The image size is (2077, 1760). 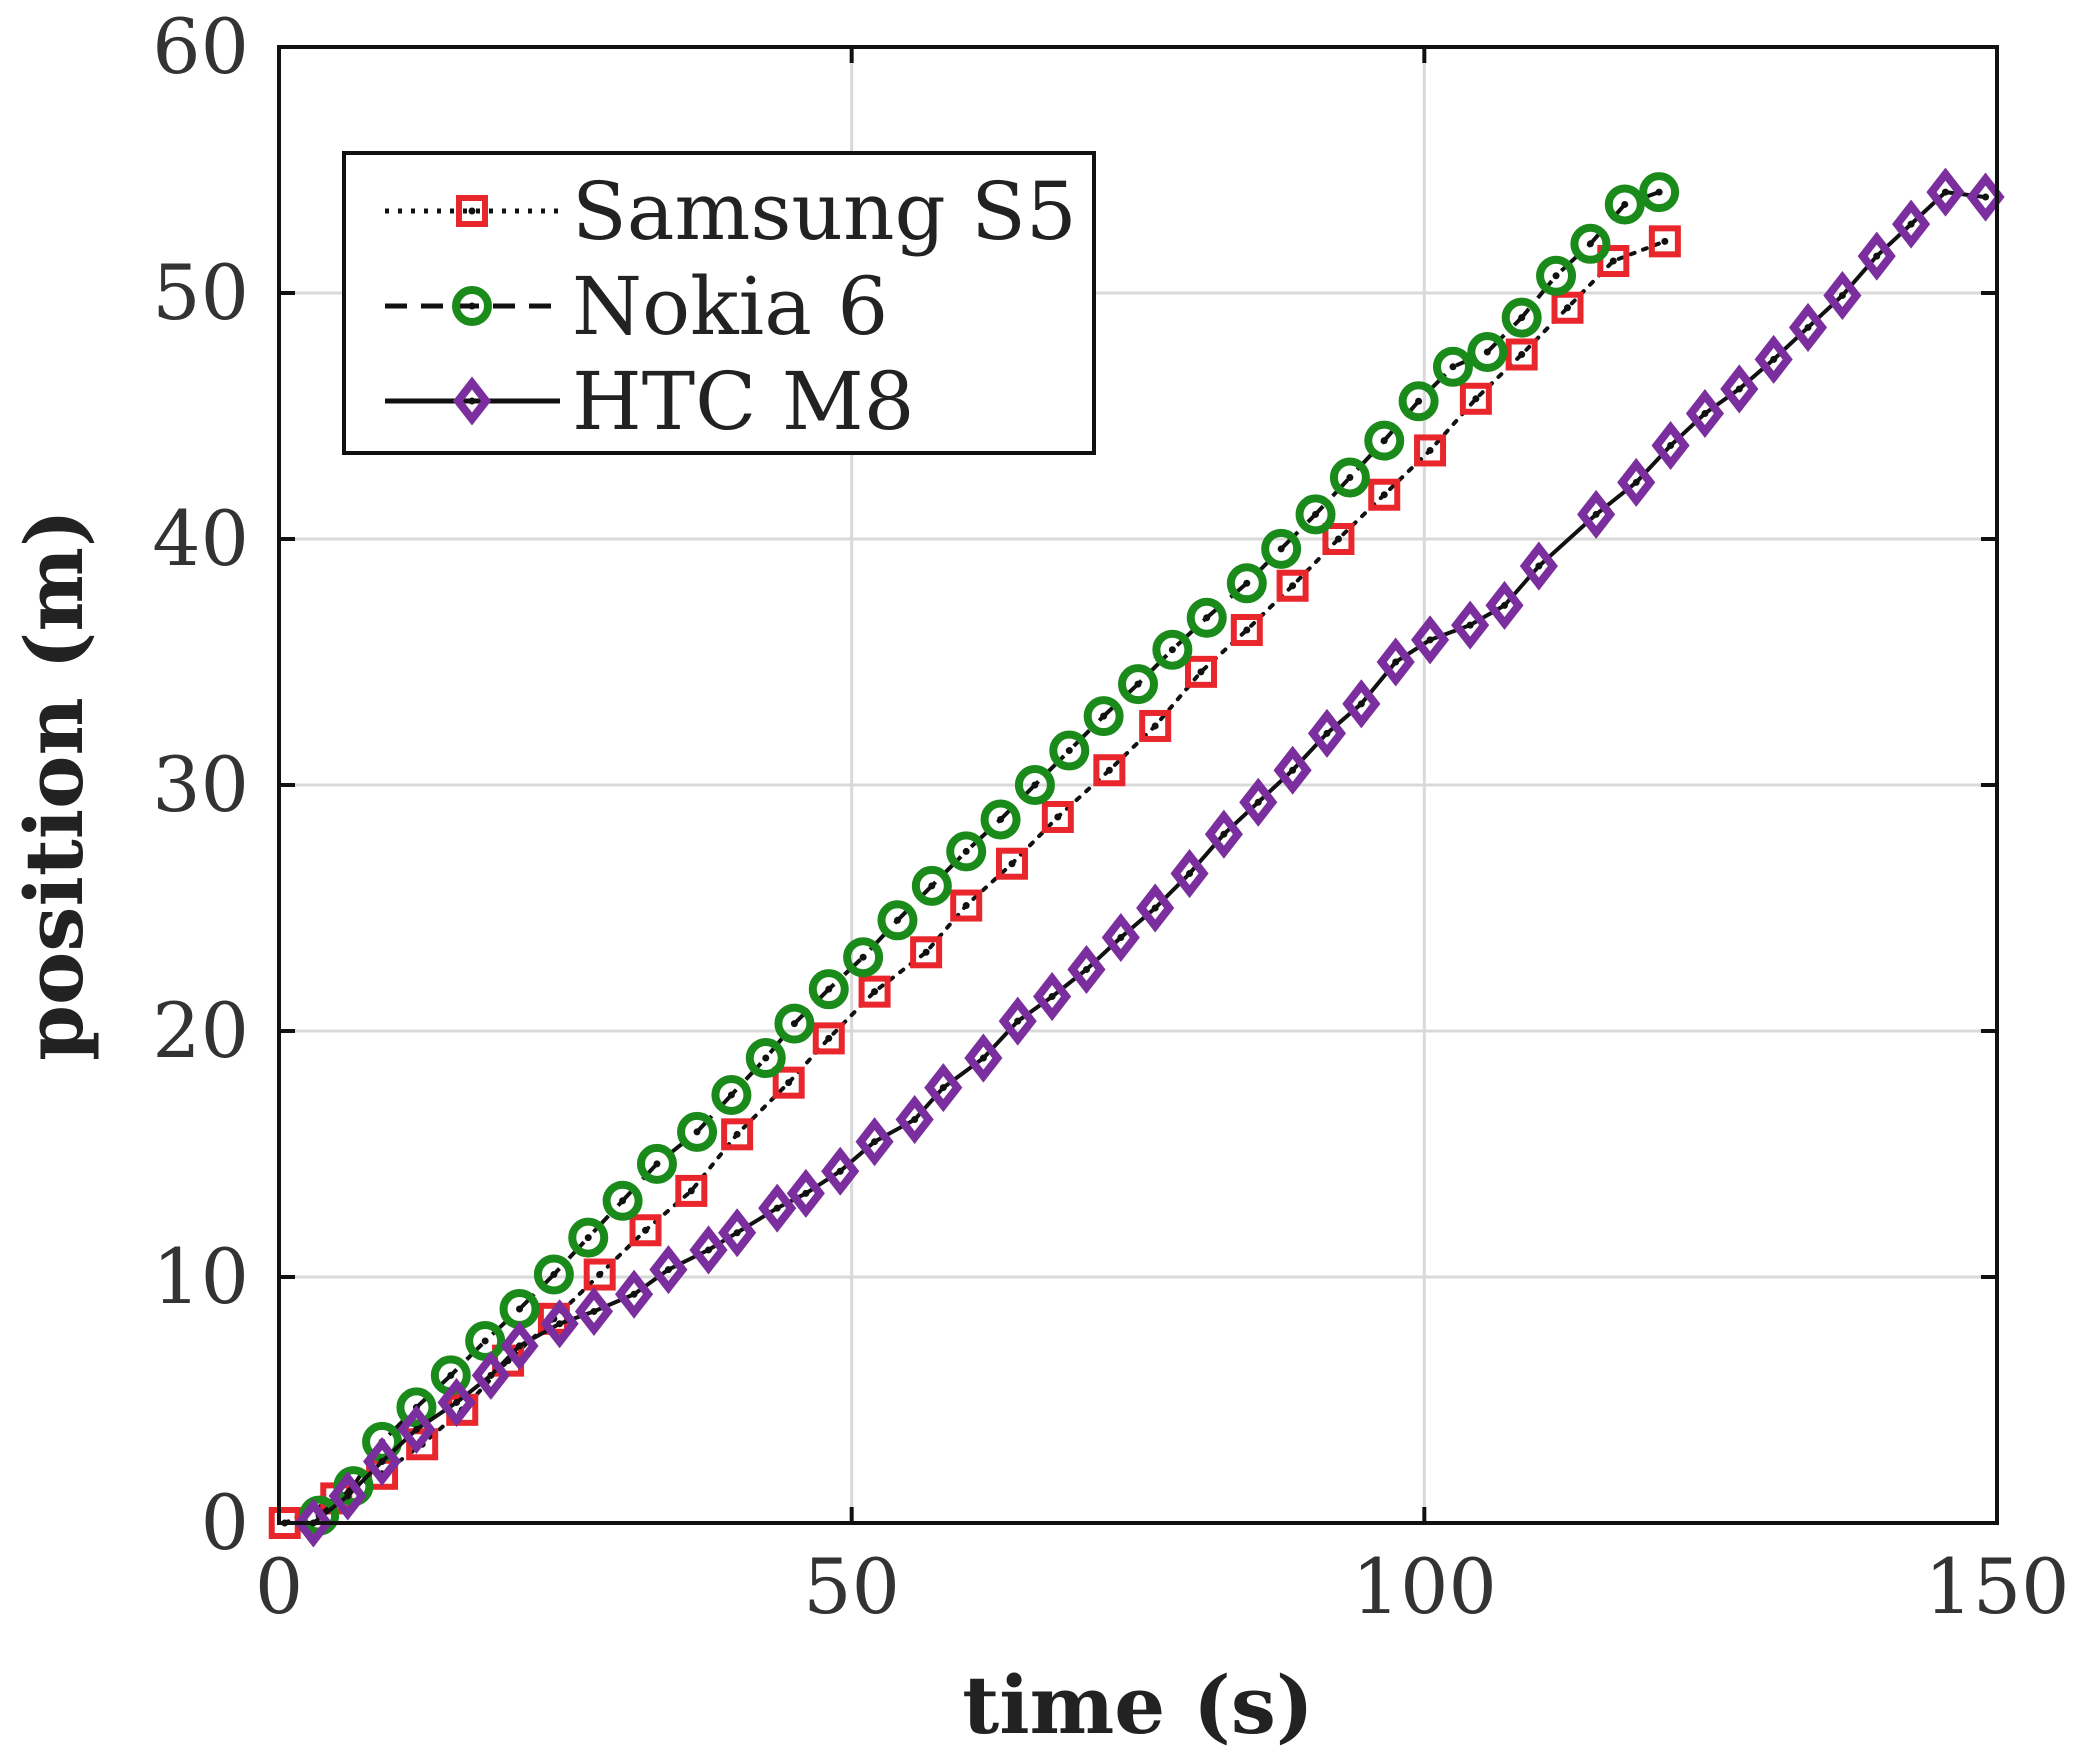 I want to click on x-tick-label: 50, so click(x=851, y=1586).